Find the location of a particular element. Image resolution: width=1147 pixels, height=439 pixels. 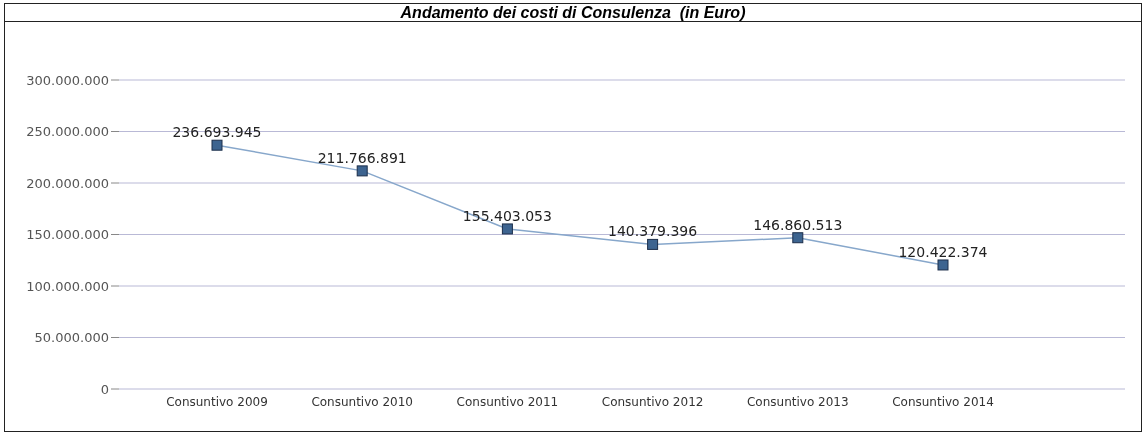

y-tick-label: 300.000.000 is located at coordinates (67, 80).